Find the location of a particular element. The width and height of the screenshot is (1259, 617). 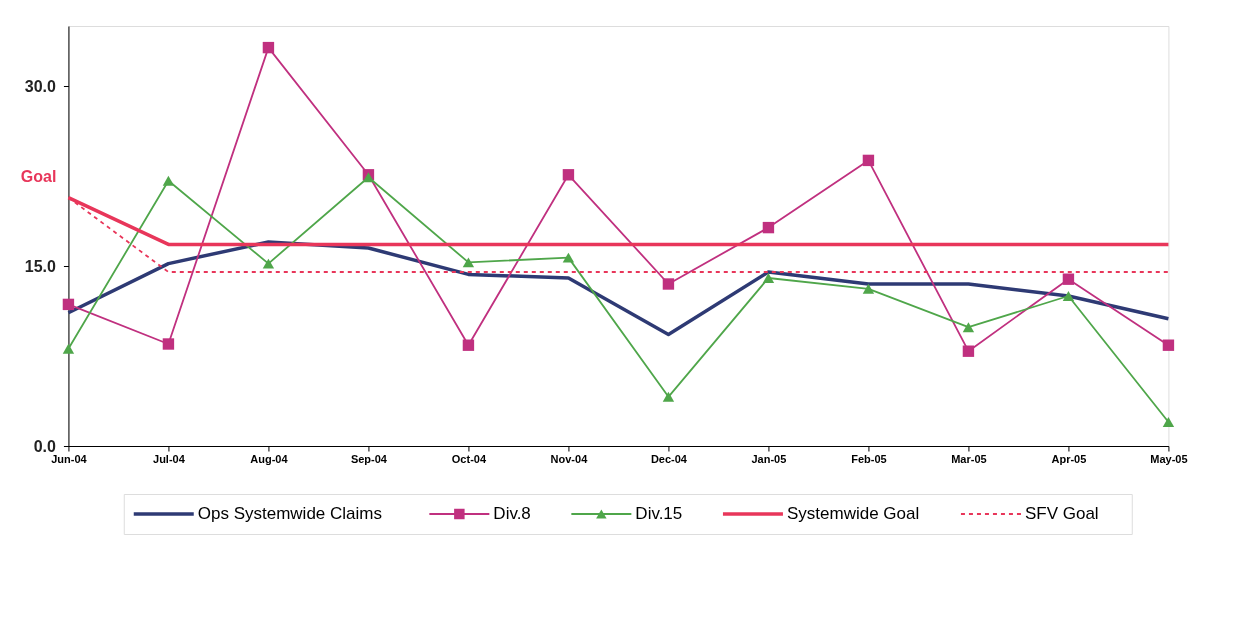

y-tick-label: 15.0 is located at coordinates (40, 266).